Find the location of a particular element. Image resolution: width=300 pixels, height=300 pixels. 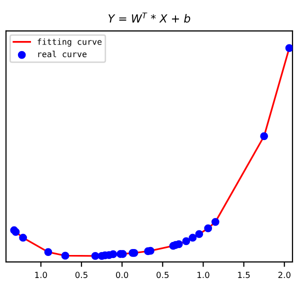

x-tick-label: 0.0 is located at coordinates (122, 275).